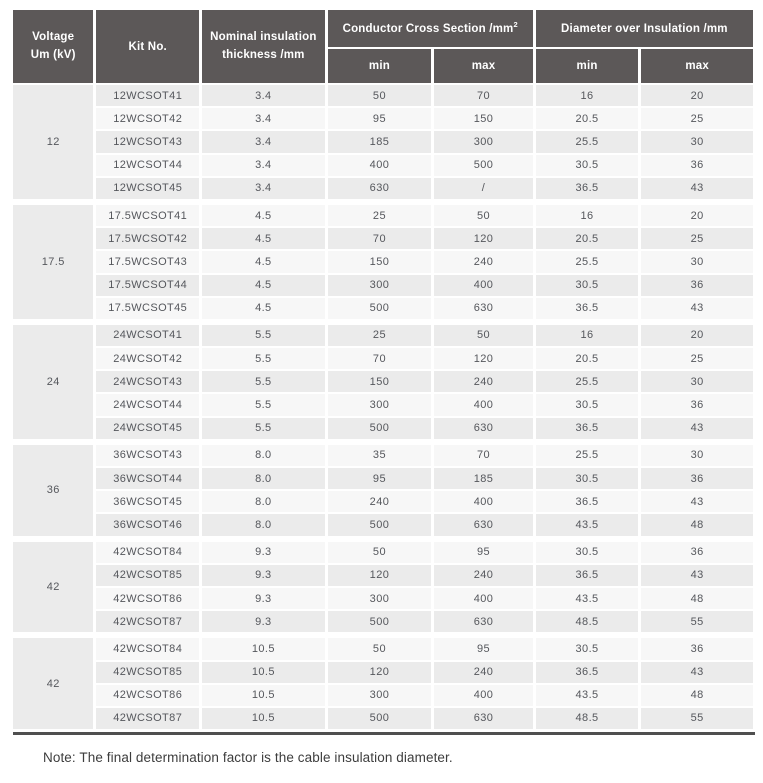 This screenshot has height=783, width=763. What do you see at coordinates (379, 66) in the screenshot?
I see `col-header-ccs-min: min` at bounding box center [379, 66].